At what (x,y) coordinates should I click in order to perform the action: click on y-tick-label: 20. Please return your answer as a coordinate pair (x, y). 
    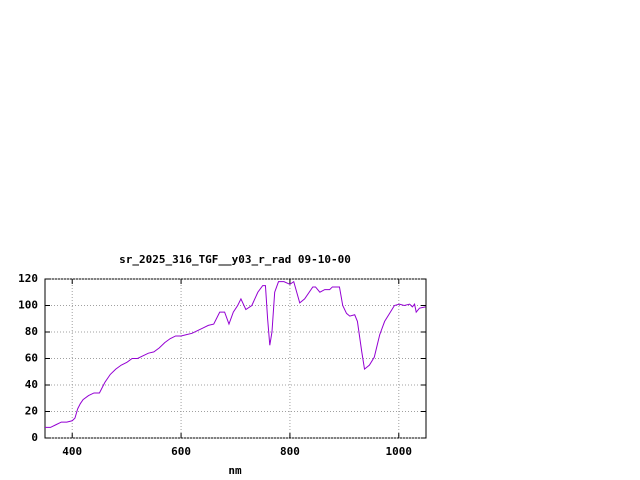
    Looking at the image, I should click on (31, 411).